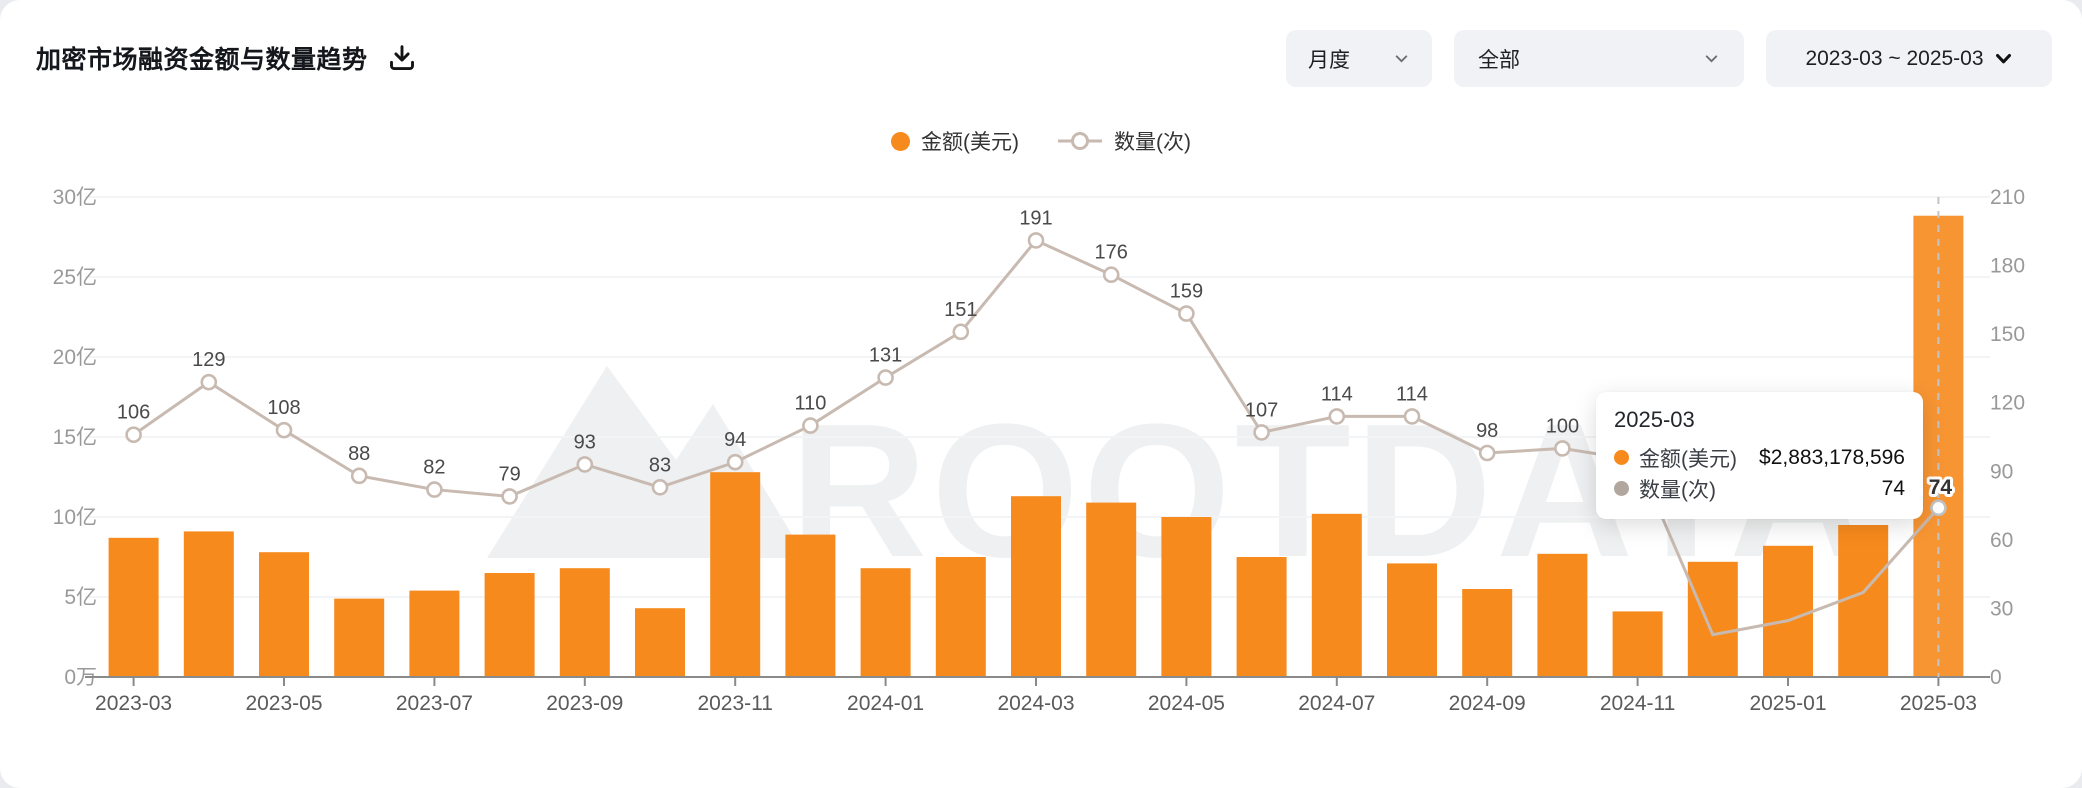  I want to click on count-data-label: 93, so click(585, 442).